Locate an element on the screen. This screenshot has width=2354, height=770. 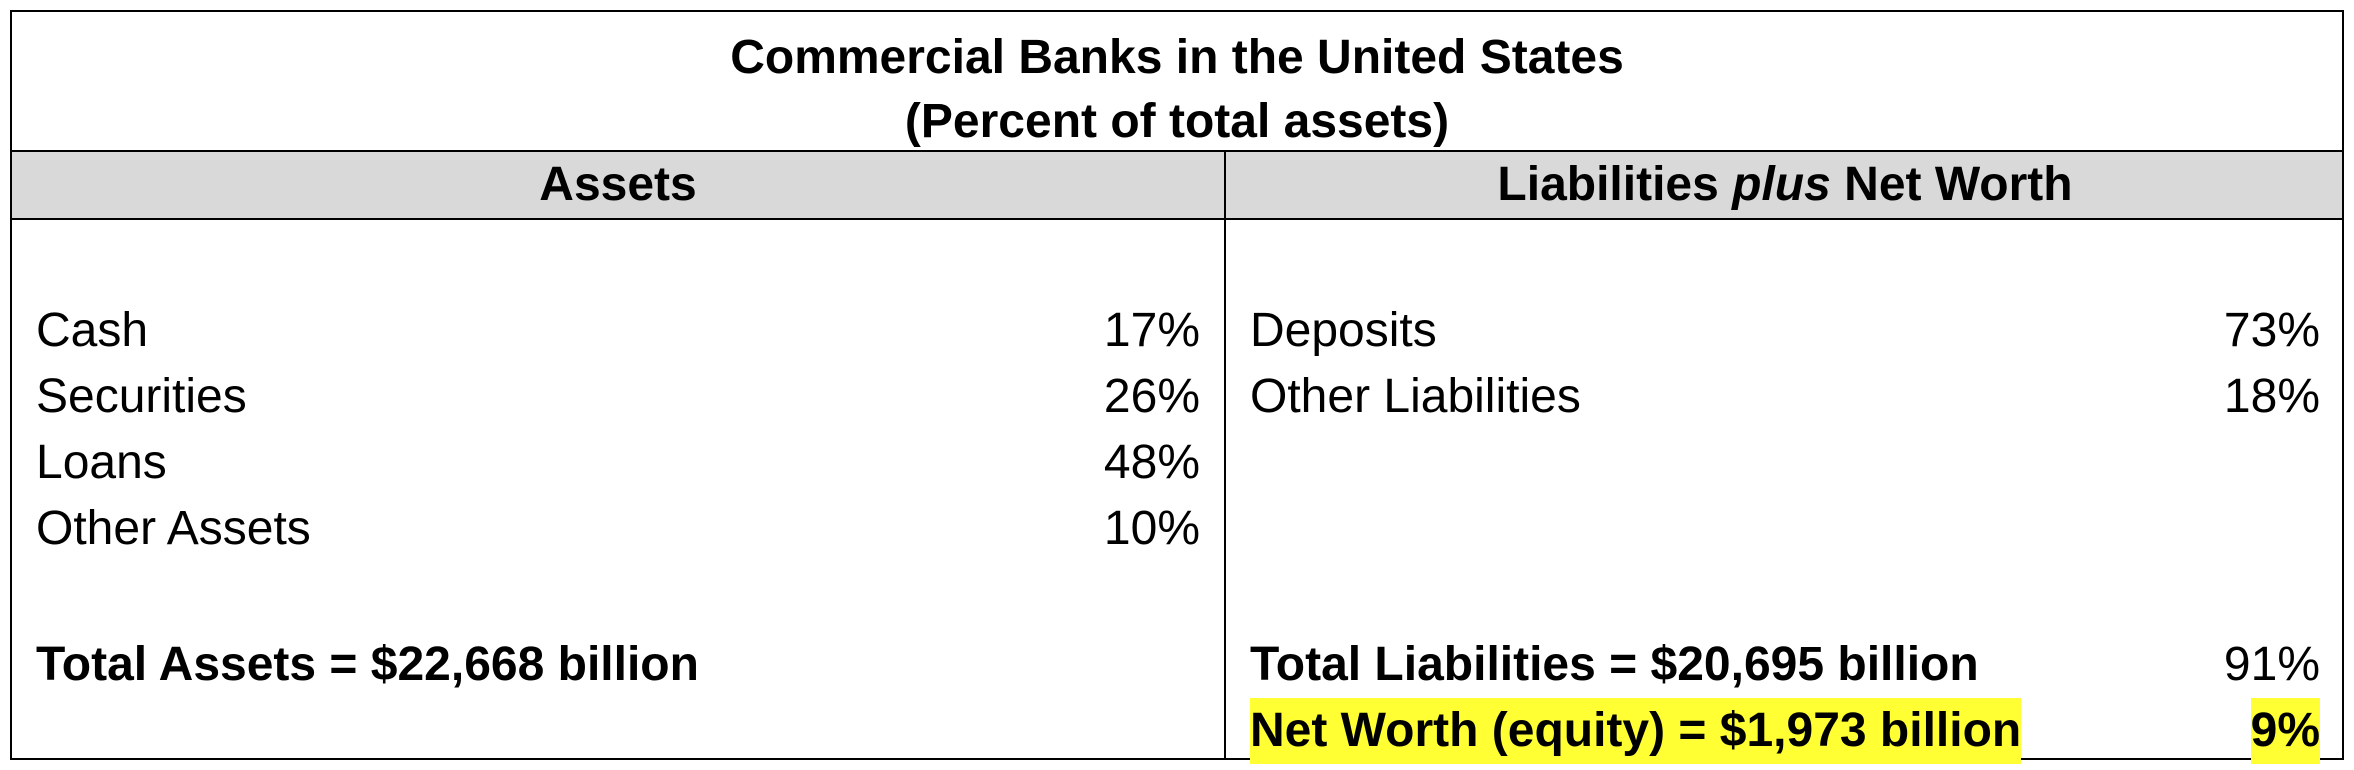
net-worth-value: 9% is located at coordinates (2285, 731).